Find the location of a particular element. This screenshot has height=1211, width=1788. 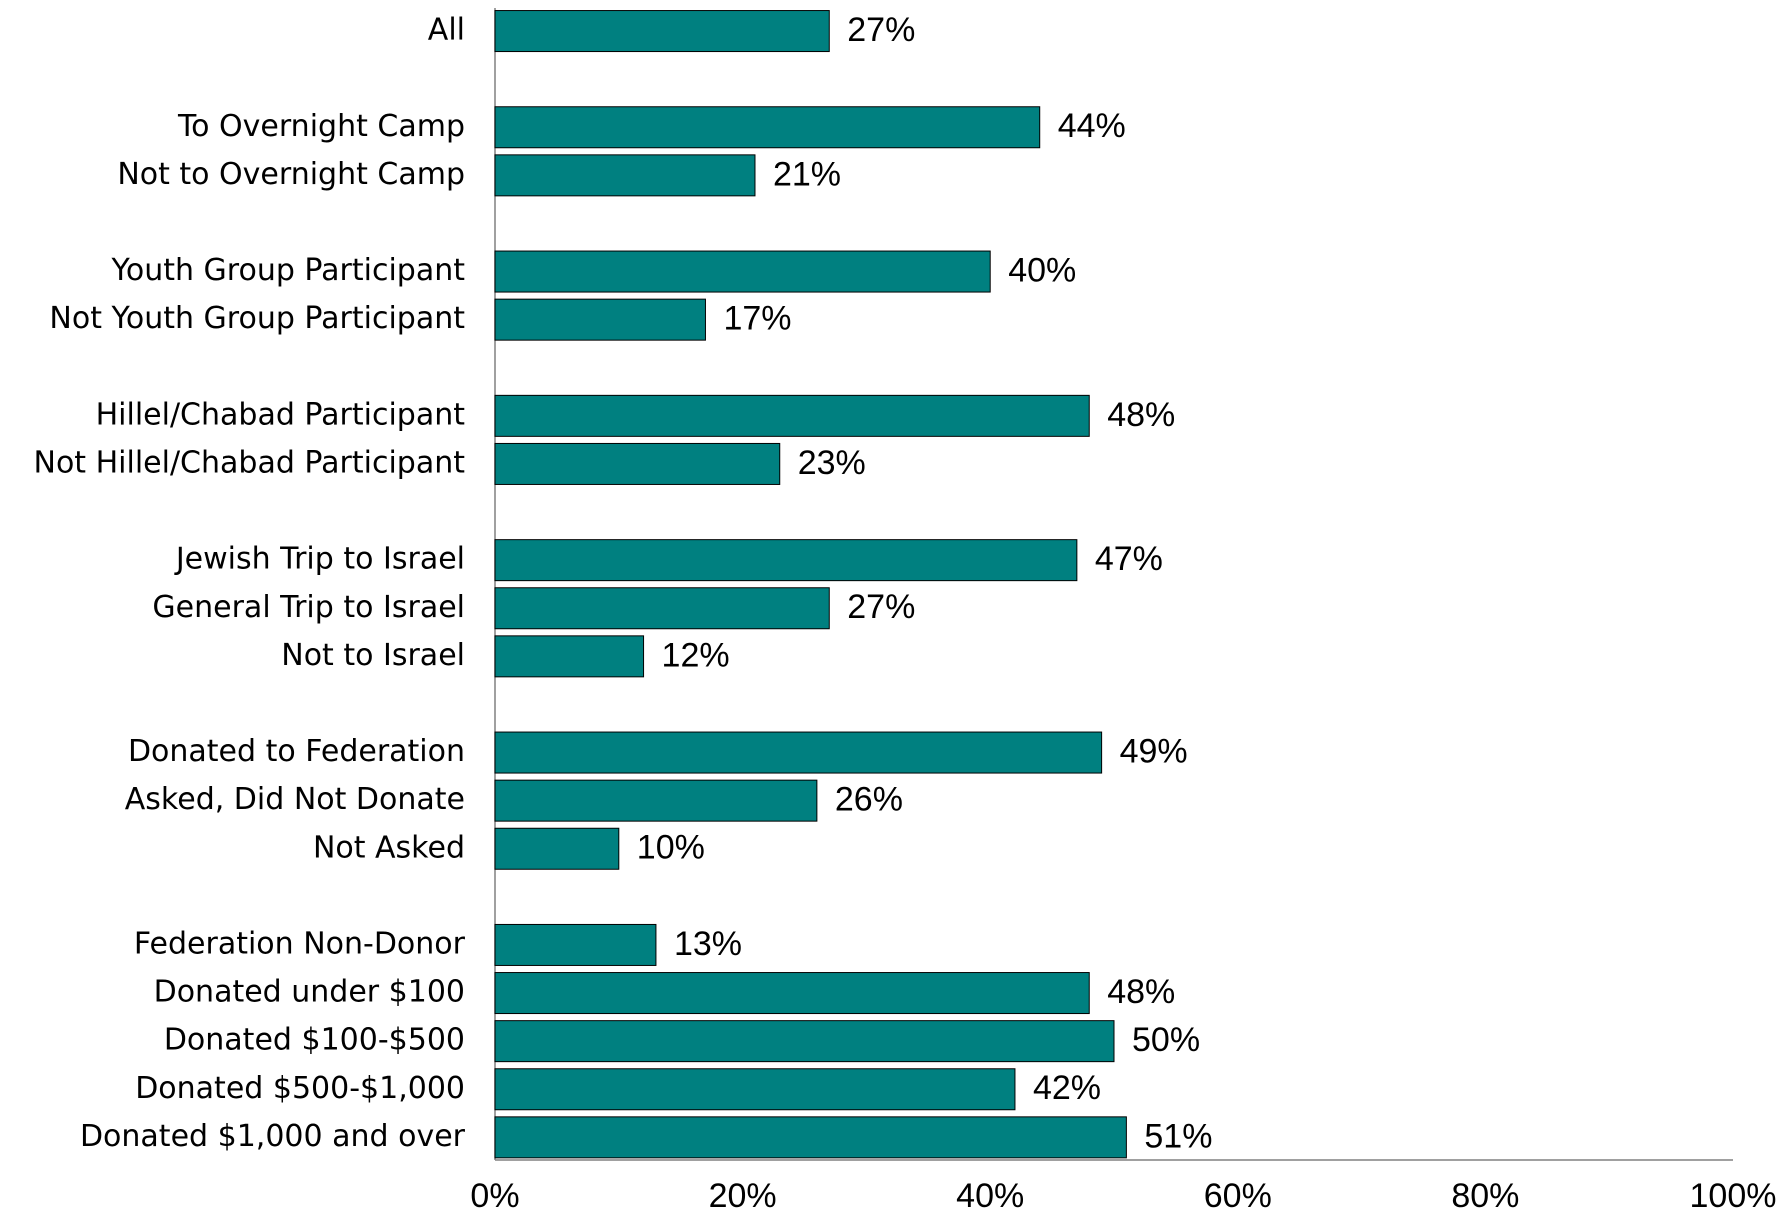

value-label: 40% is located at coordinates (1042, 271).